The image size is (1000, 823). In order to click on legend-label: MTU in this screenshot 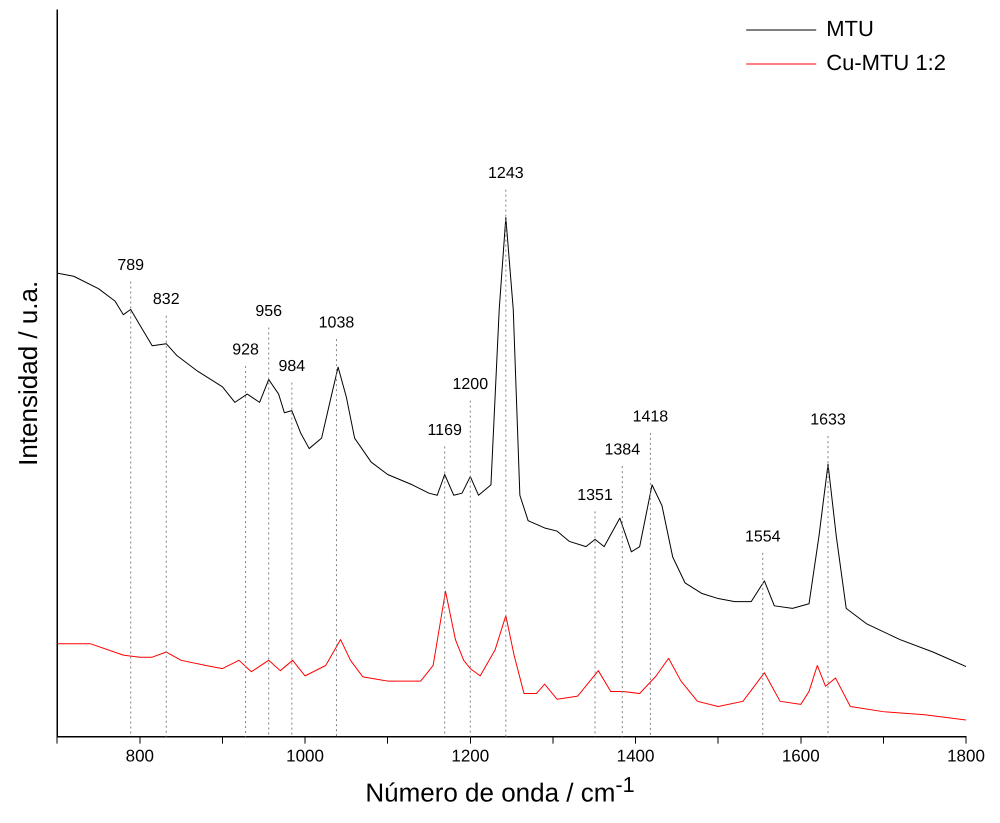, I will do `click(850, 29)`.